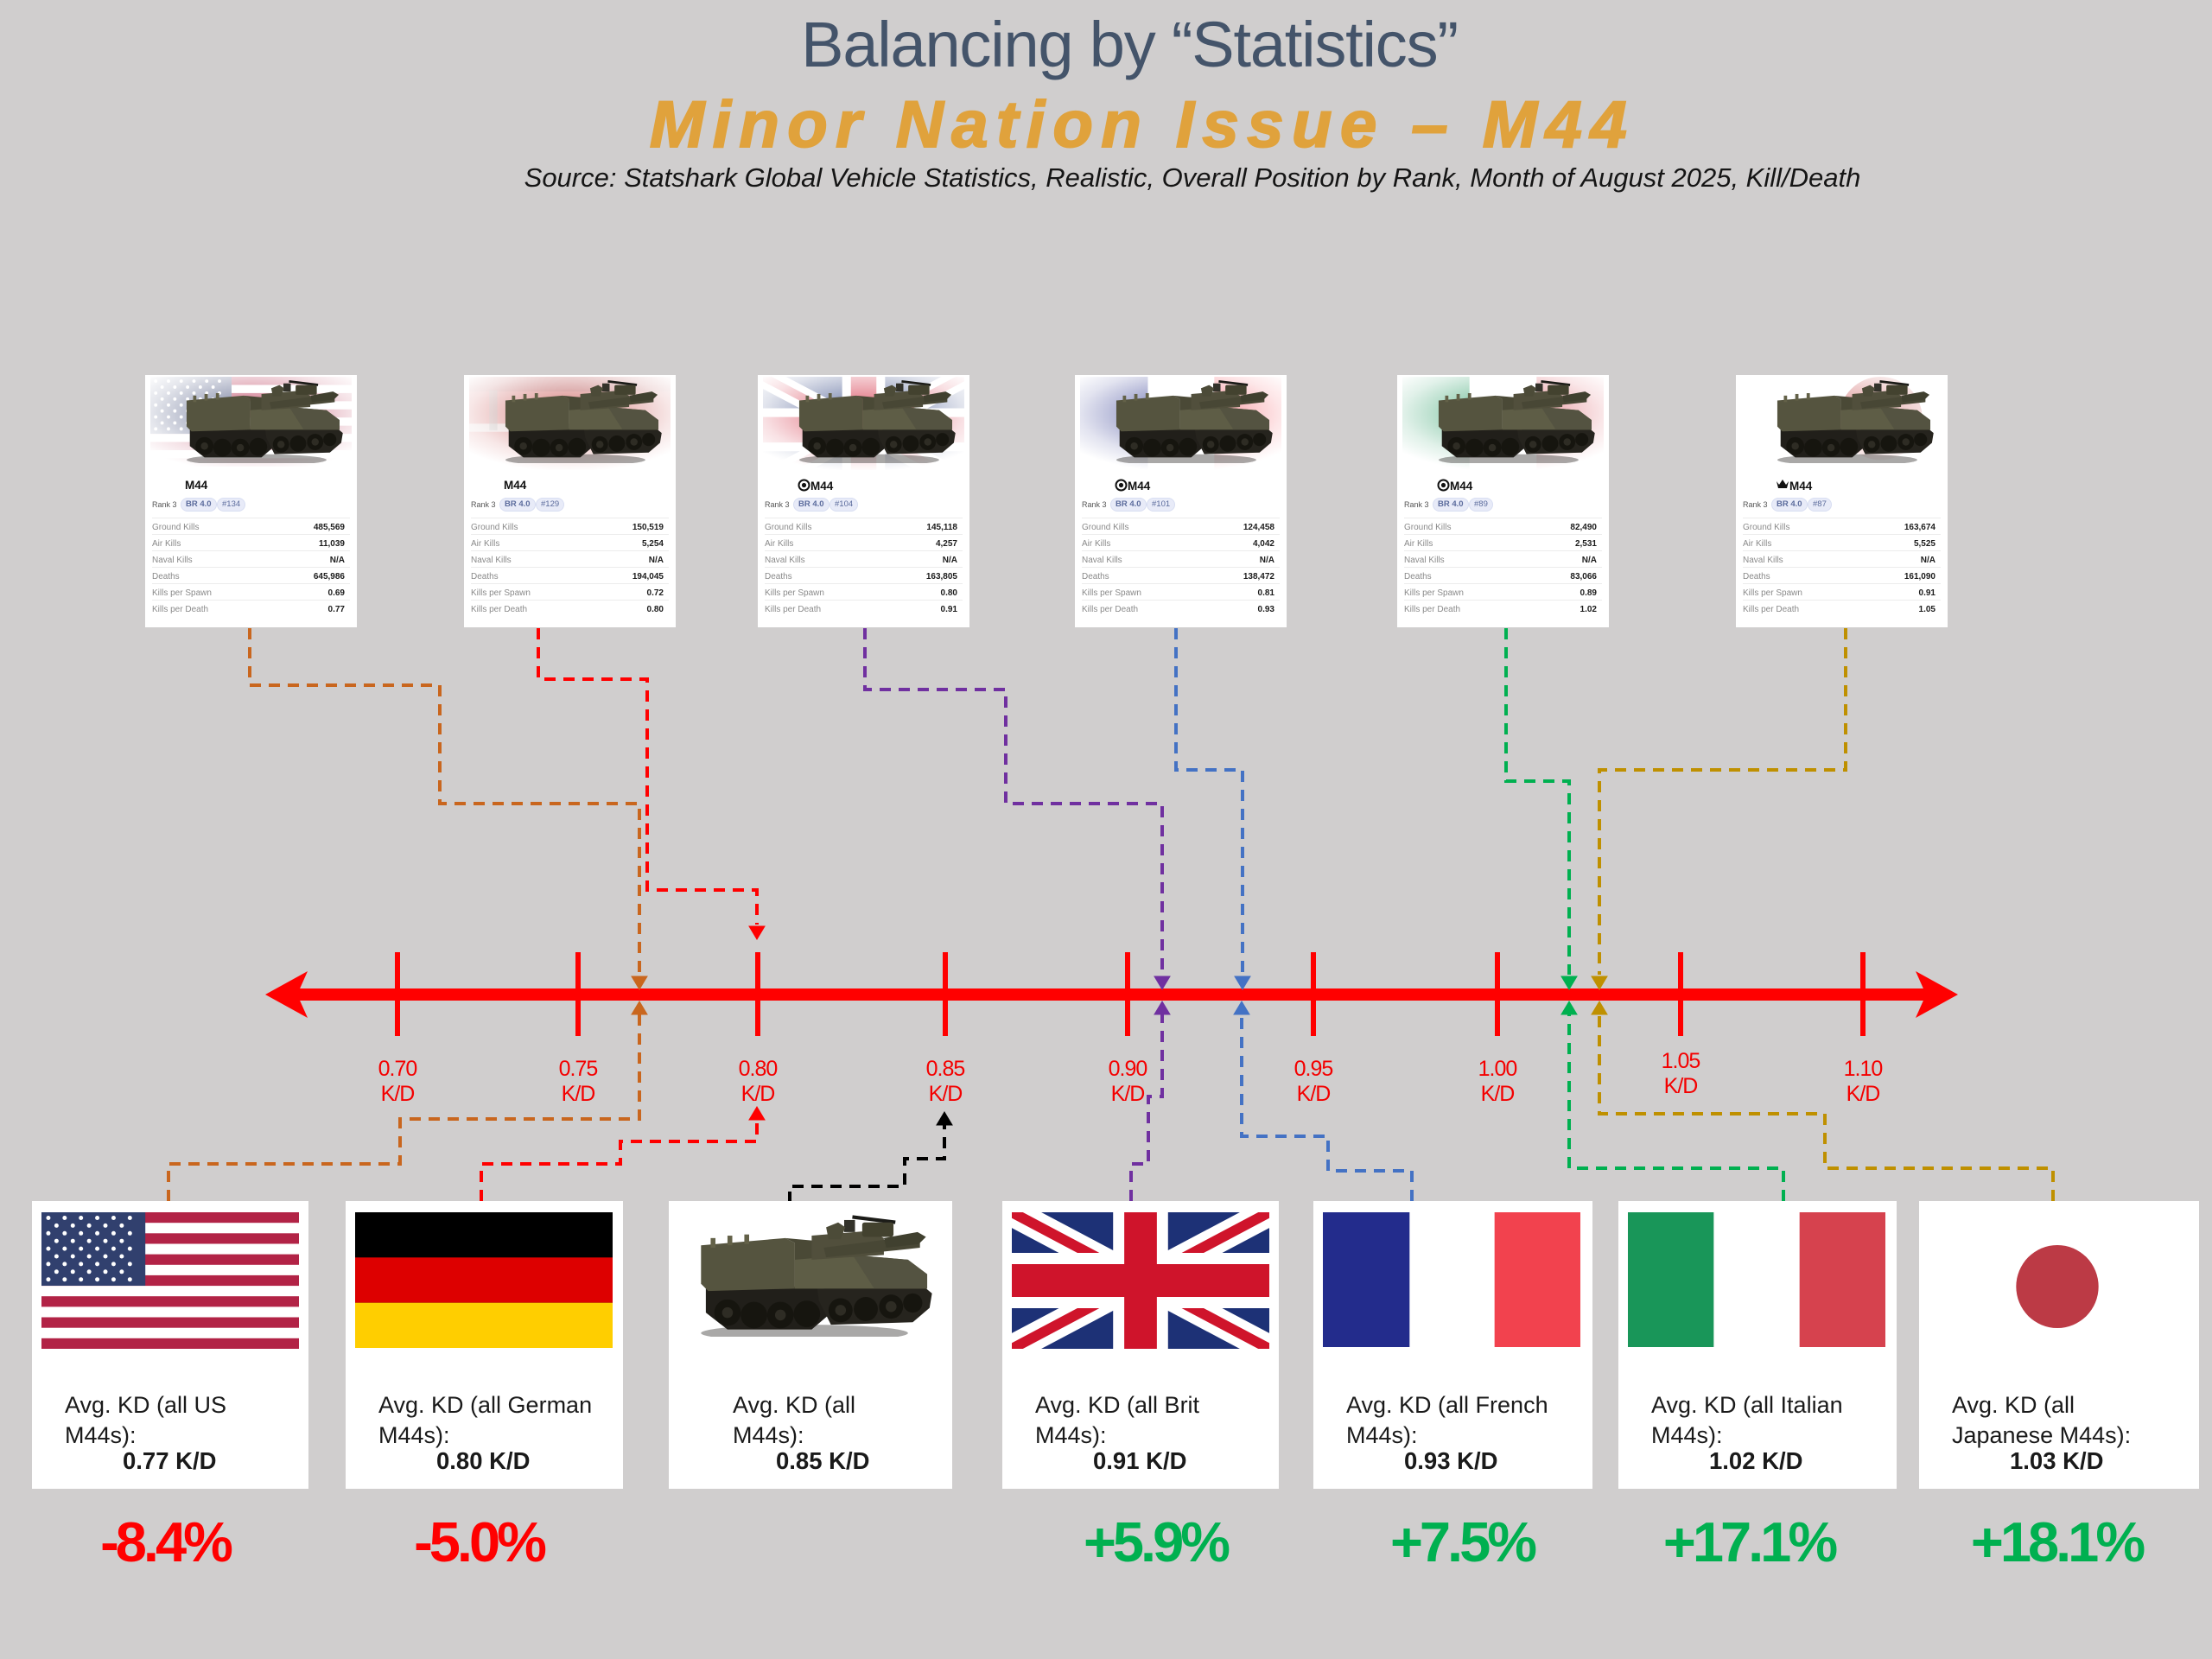 The image size is (2212, 1659). Describe the element at coordinates (945, 1069) in the screenshot. I see `svg-text: 0.85` at that location.